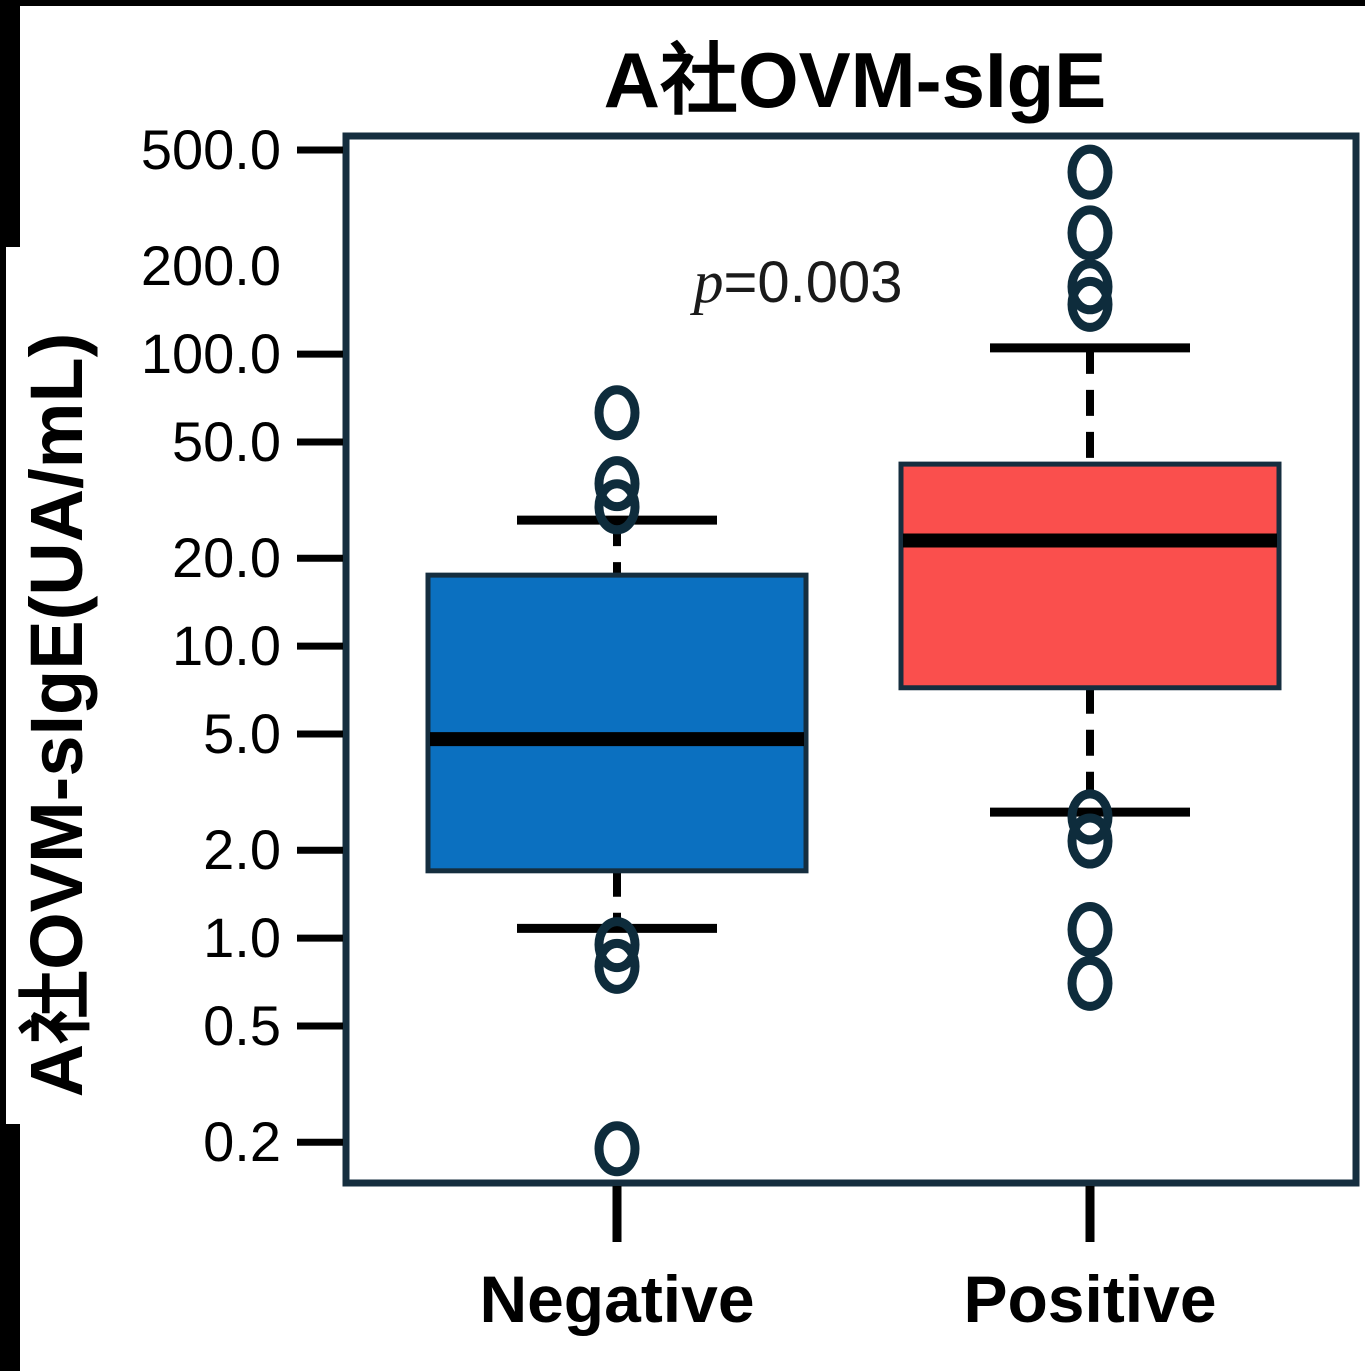 The height and width of the screenshot is (1371, 1365). I want to click on frame-left-bottom-bar, so click(10, 1247).